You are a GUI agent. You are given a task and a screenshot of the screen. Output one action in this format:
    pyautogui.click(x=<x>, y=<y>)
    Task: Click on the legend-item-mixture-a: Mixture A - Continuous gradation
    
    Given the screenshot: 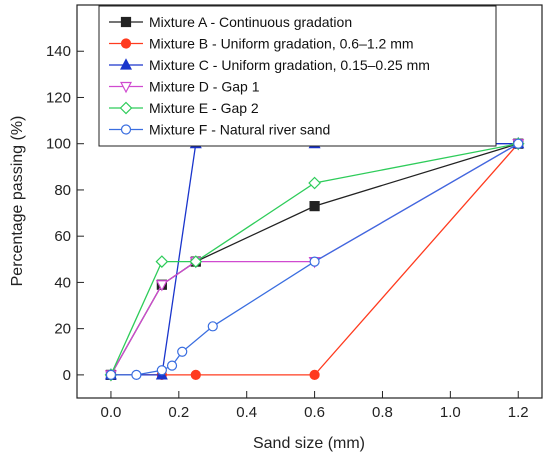 What is the action you would take?
    pyautogui.click(x=230, y=22)
    